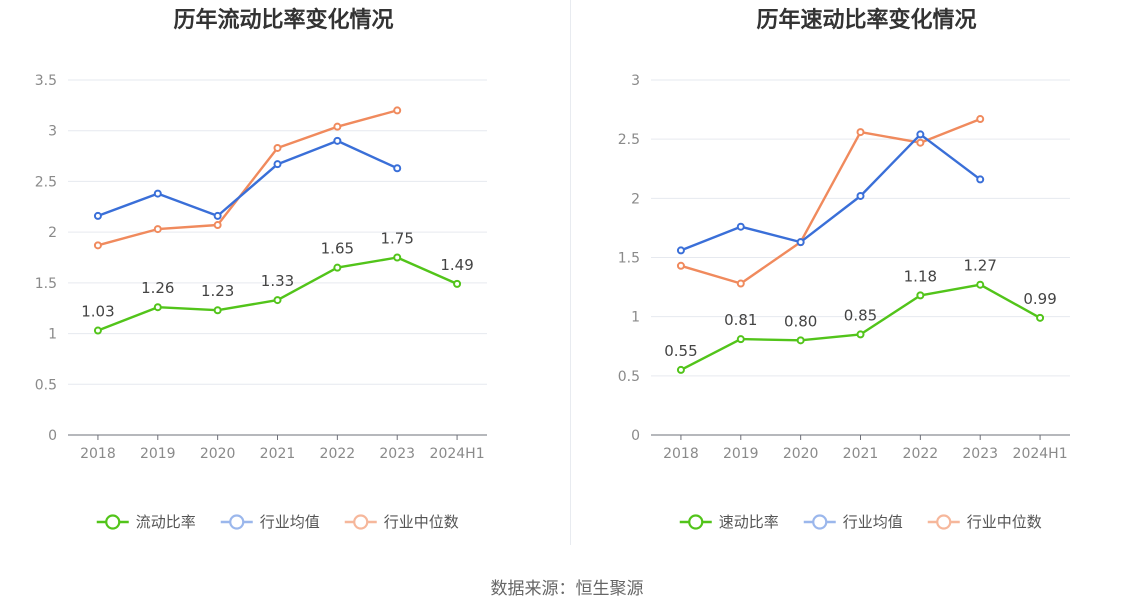 This screenshot has width=1134, height=612. I want to click on data-label: 0.80, so click(800, 321).